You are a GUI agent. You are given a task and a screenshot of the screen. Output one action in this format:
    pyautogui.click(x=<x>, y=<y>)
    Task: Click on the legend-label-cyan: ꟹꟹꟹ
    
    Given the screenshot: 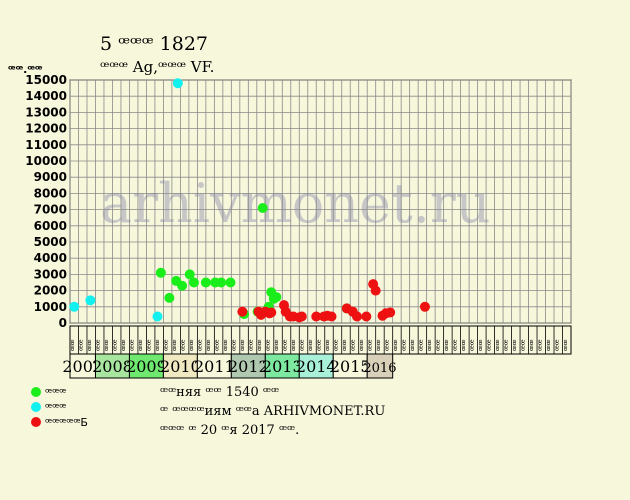 What is the action you would take?
    pyautogui.click(x=55, y=407)
    